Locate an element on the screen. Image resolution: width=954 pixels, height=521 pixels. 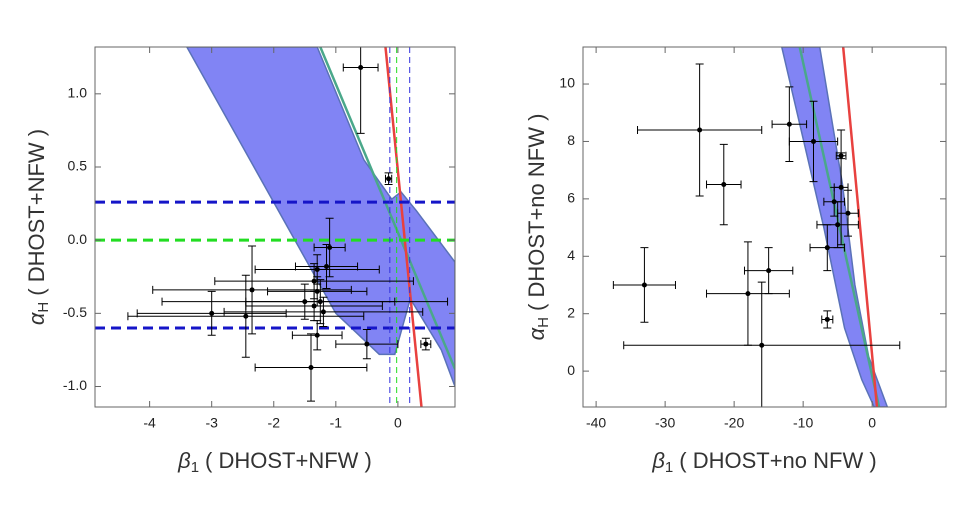
x-tick-label: -1 is located at coordinates (336, 423).